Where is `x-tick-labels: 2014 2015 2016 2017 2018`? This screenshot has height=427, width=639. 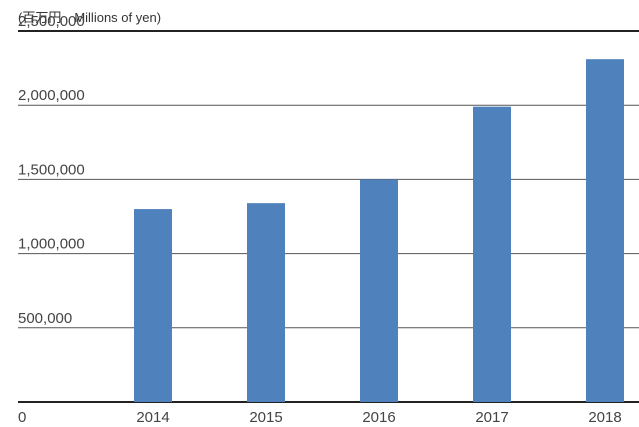 x-tick-labels: 2014 2015 2016 2017 2018 is located at coordinates (378, 417).